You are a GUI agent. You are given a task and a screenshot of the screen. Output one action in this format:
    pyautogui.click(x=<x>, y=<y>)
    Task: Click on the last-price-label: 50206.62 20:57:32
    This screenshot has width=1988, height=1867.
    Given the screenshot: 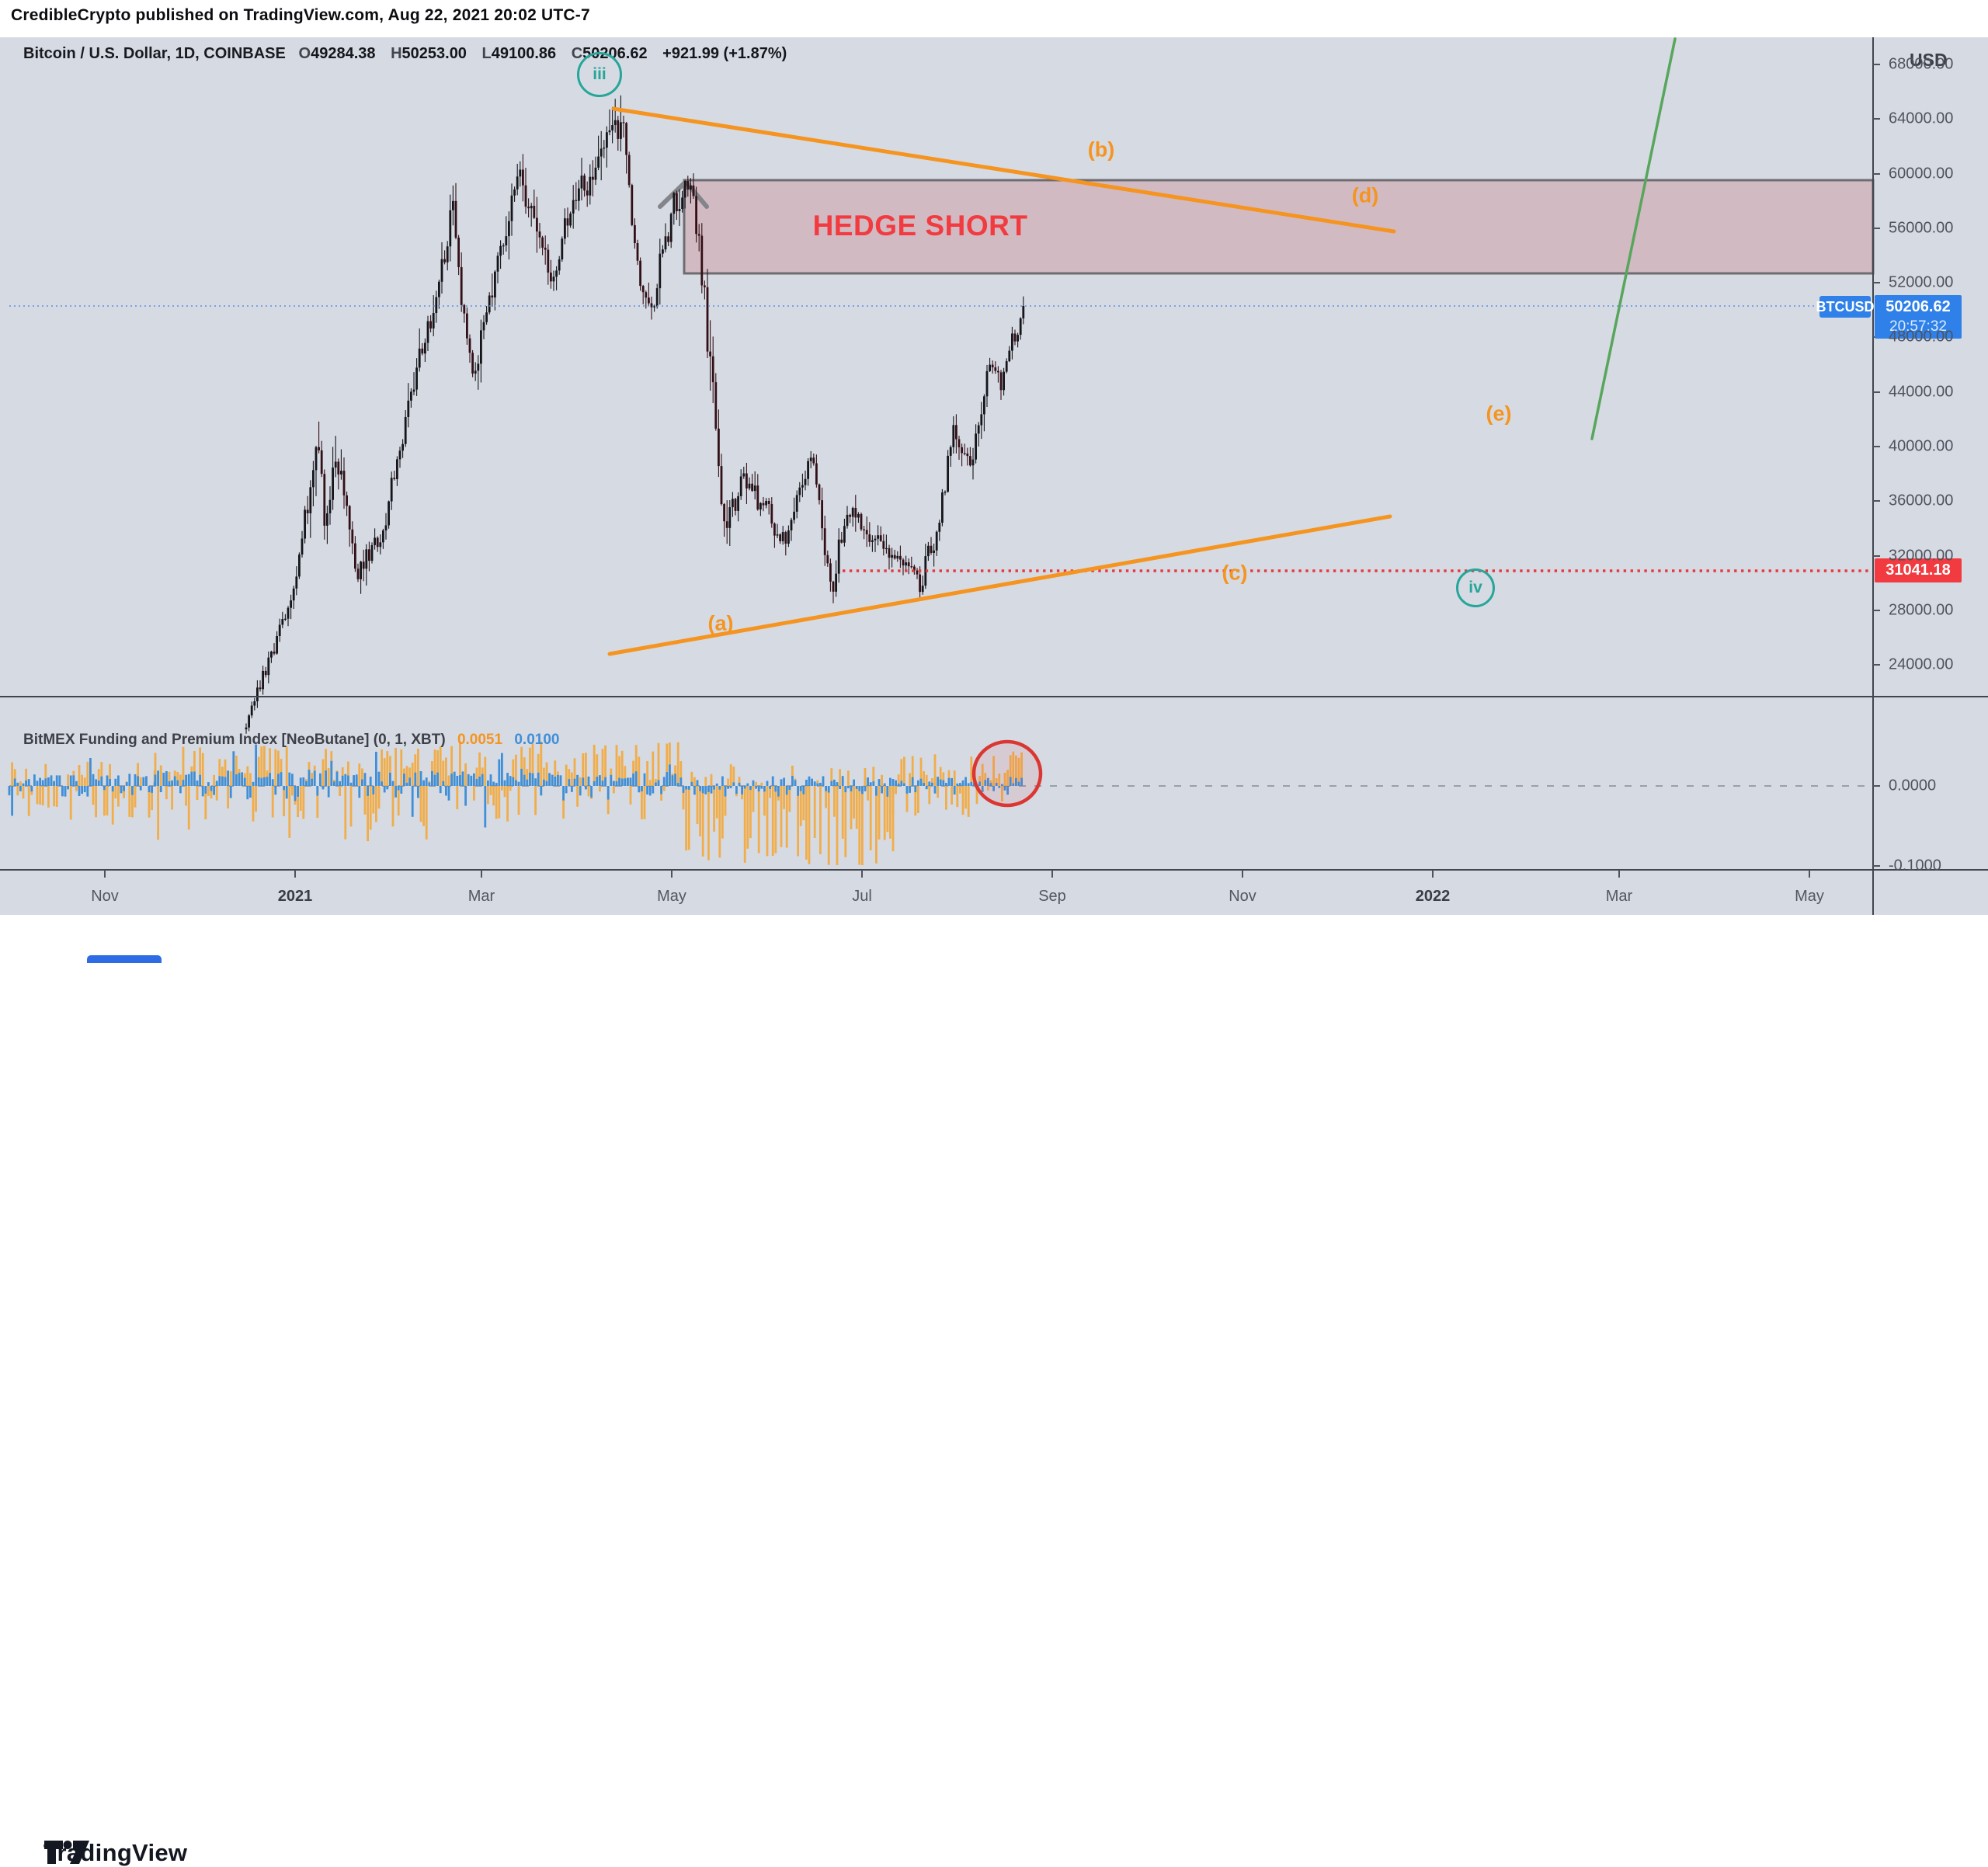 What is the action you would take?
    pyautogui.click(x=1918, y=317)
    